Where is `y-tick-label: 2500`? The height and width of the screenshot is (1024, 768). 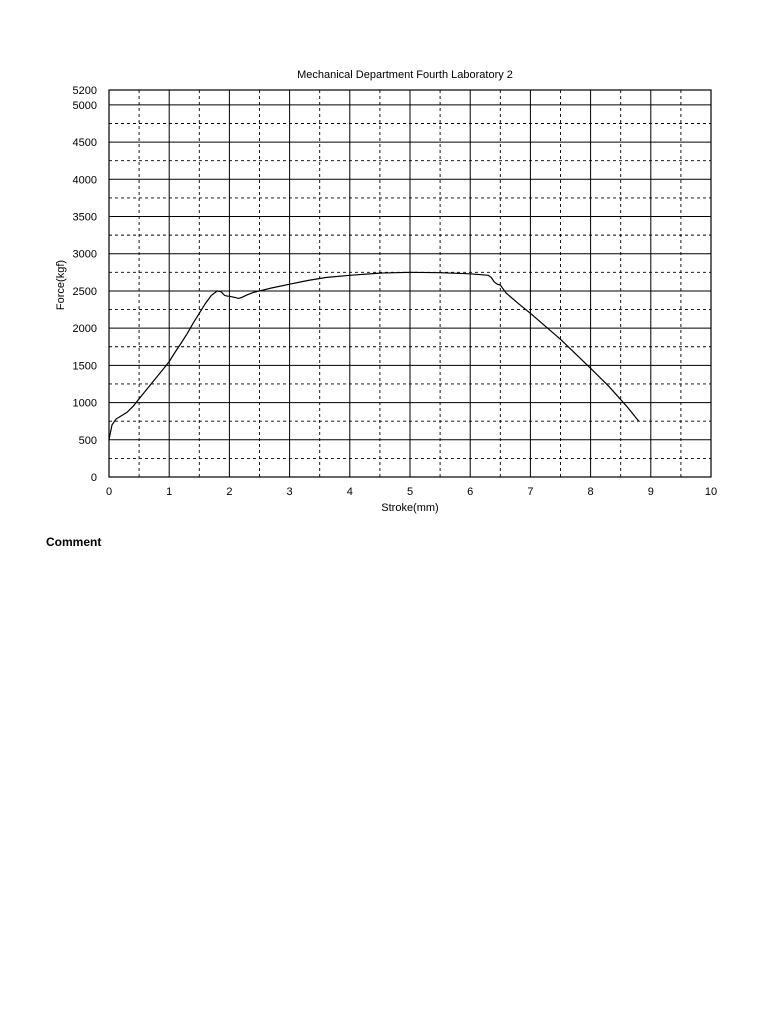 y-tick-label: 2500 is located at coordinates (85, 292).